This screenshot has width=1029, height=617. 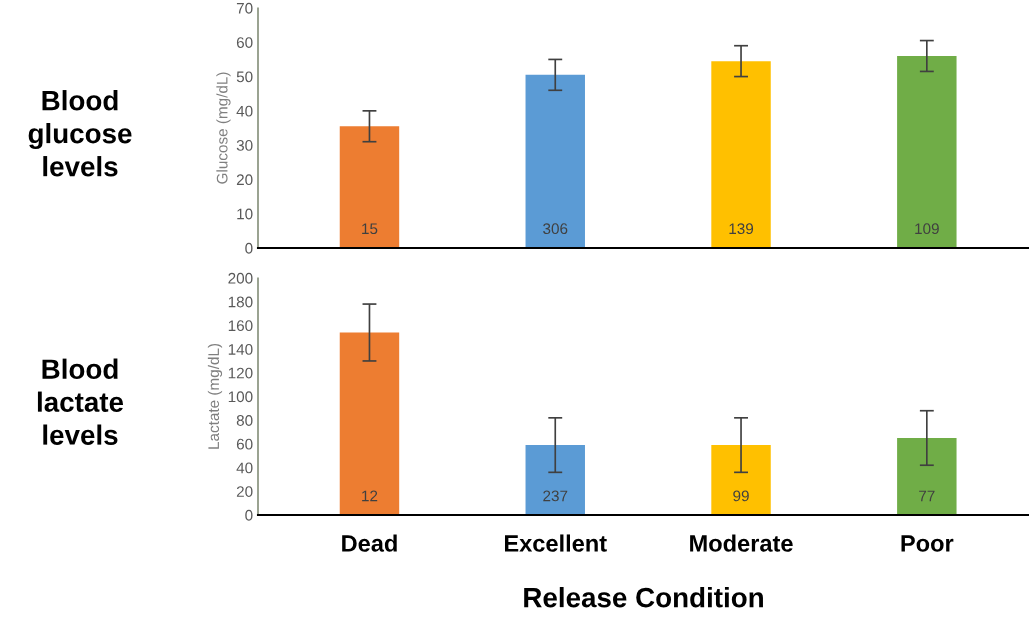 I want to click on text: Blood glucose levels, so click(x=80, y=133).